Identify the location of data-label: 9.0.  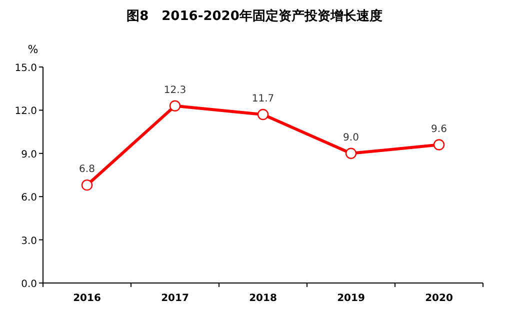
(351, 138).